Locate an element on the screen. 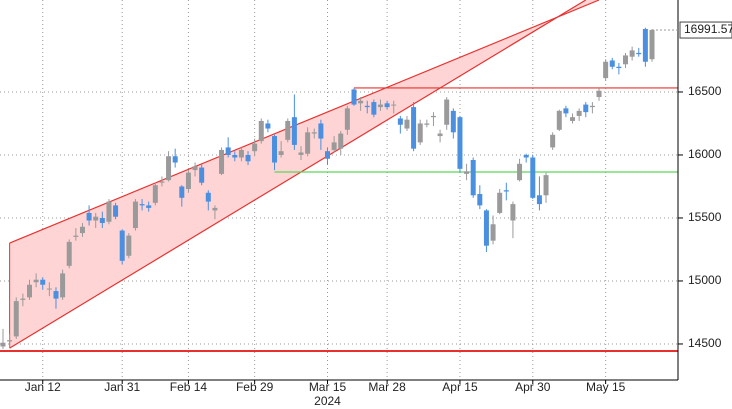  last-price-box is located at coordinates (705, 30).